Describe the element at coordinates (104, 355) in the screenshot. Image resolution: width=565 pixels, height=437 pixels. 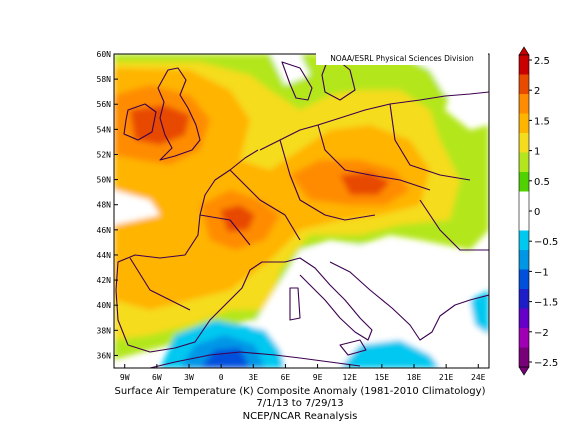
I see `lat-tick-label: 36N` at that location.